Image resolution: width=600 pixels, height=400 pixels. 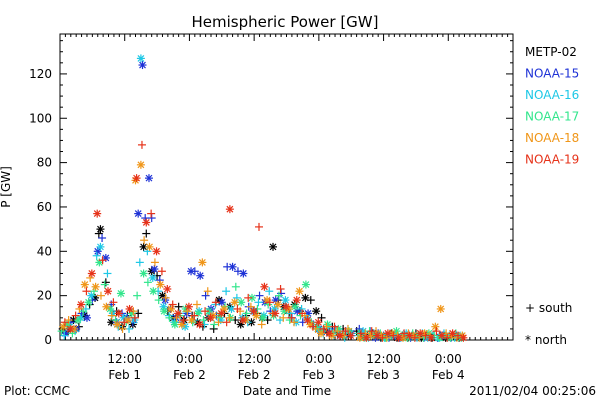 I want to click on legend-entry-noaa-19: NOAA-19, so click(x=552, y=160).